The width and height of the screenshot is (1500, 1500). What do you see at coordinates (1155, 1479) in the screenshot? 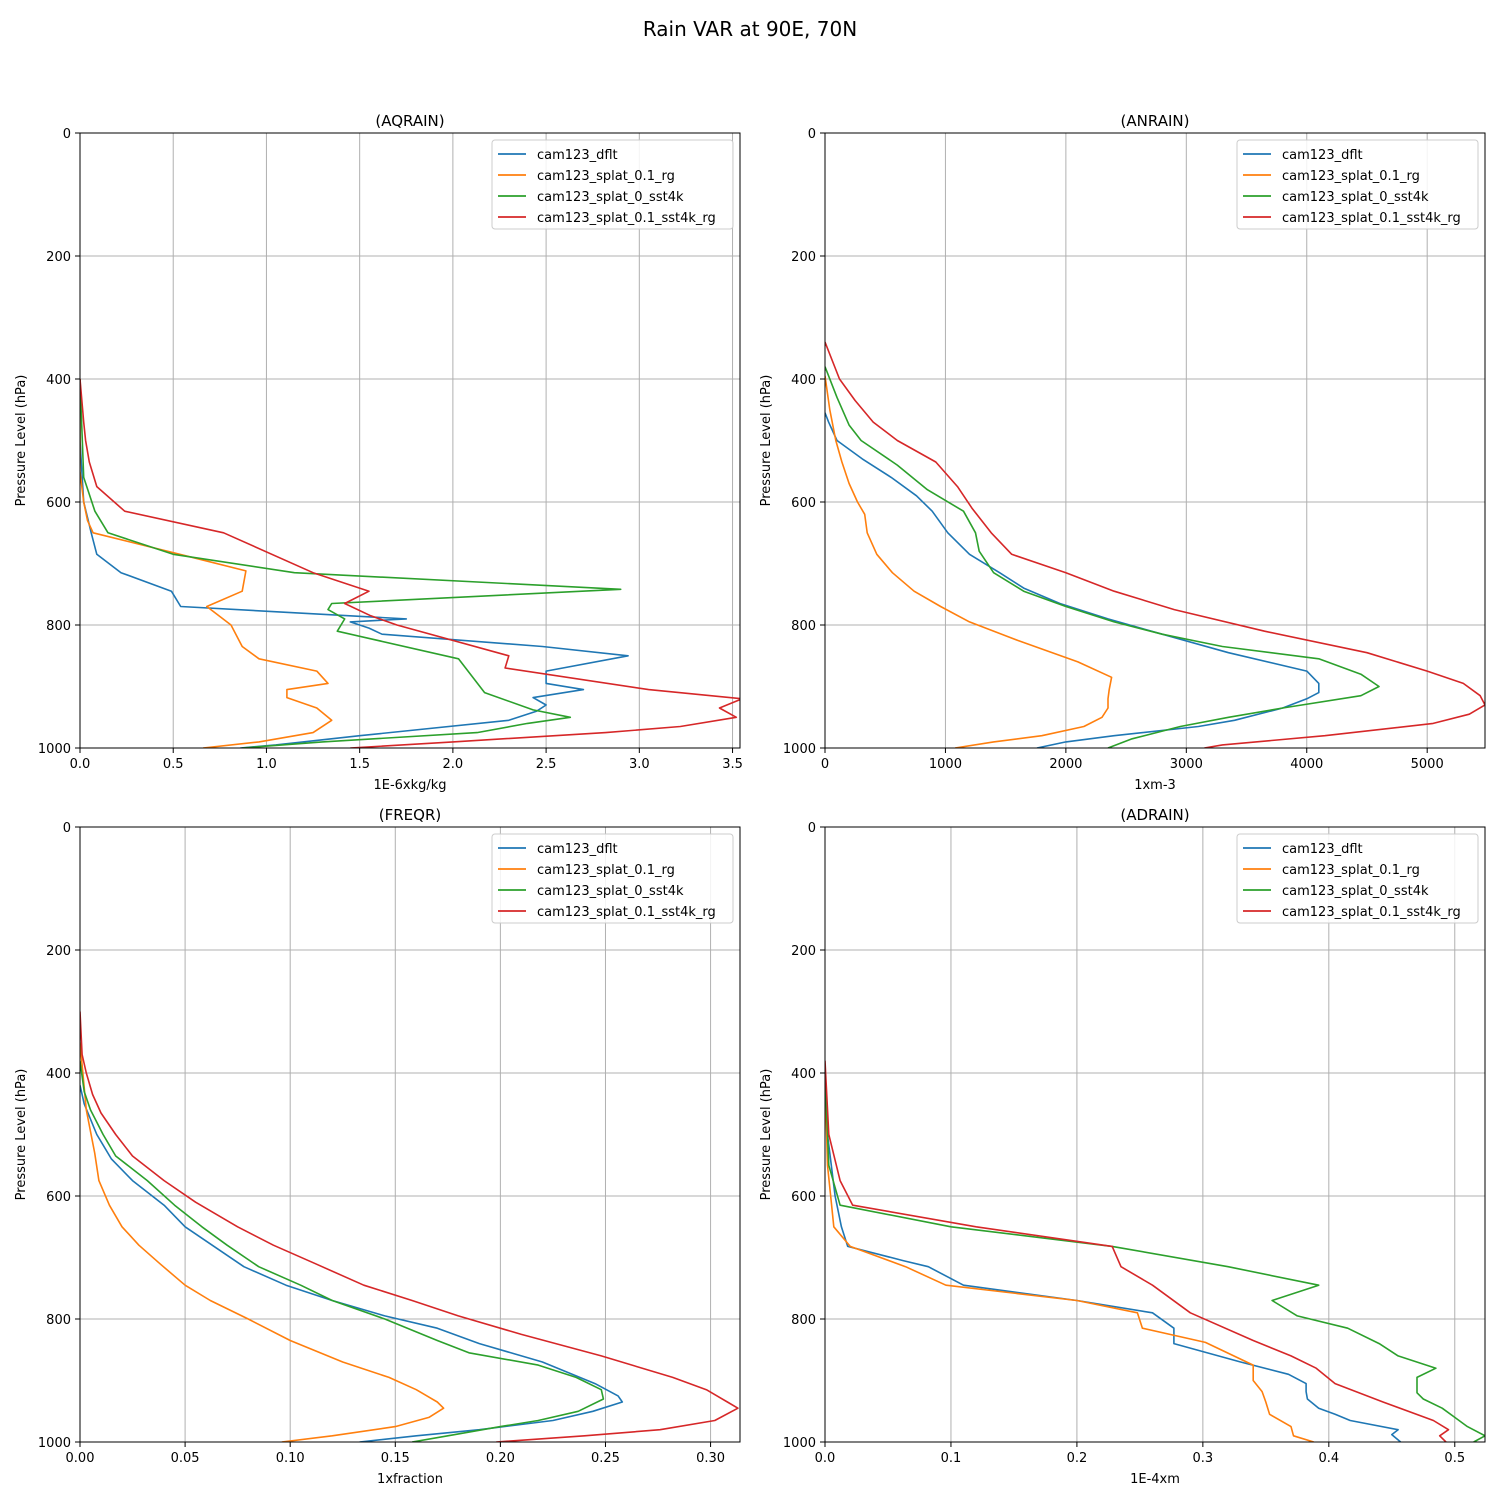
I see `x-axis-label: 1E-4xm` at bounding box center [1155, 1479].